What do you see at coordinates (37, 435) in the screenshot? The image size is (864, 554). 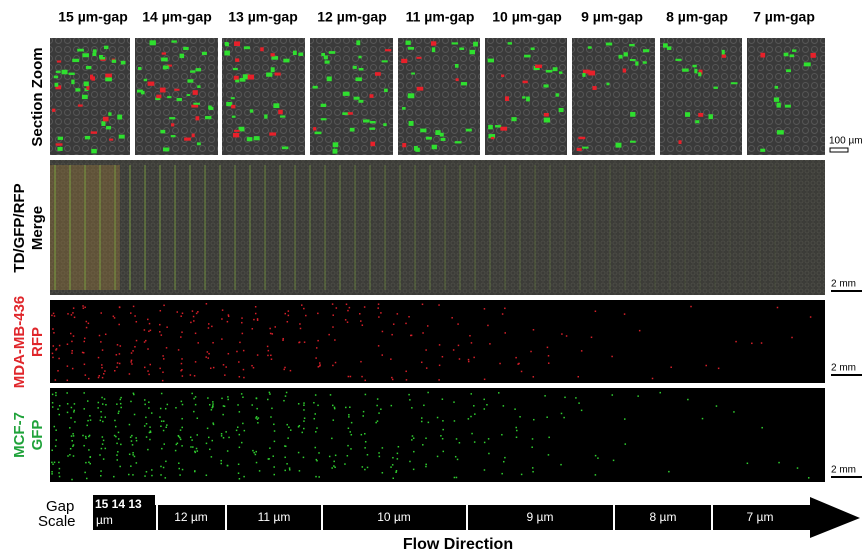 I see `row-label: GFP` at bounding box center [37, 435].